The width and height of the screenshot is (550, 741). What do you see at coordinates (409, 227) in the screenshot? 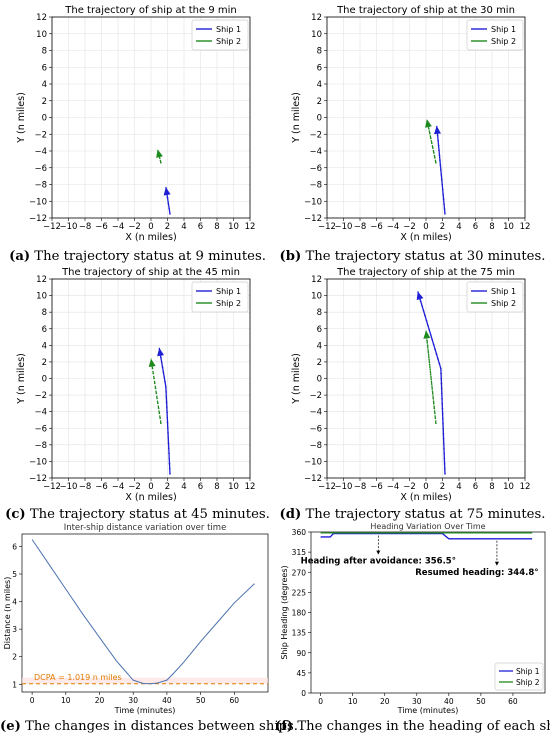
I see `x-tick-label: −2` at bounding box center [409, 227].